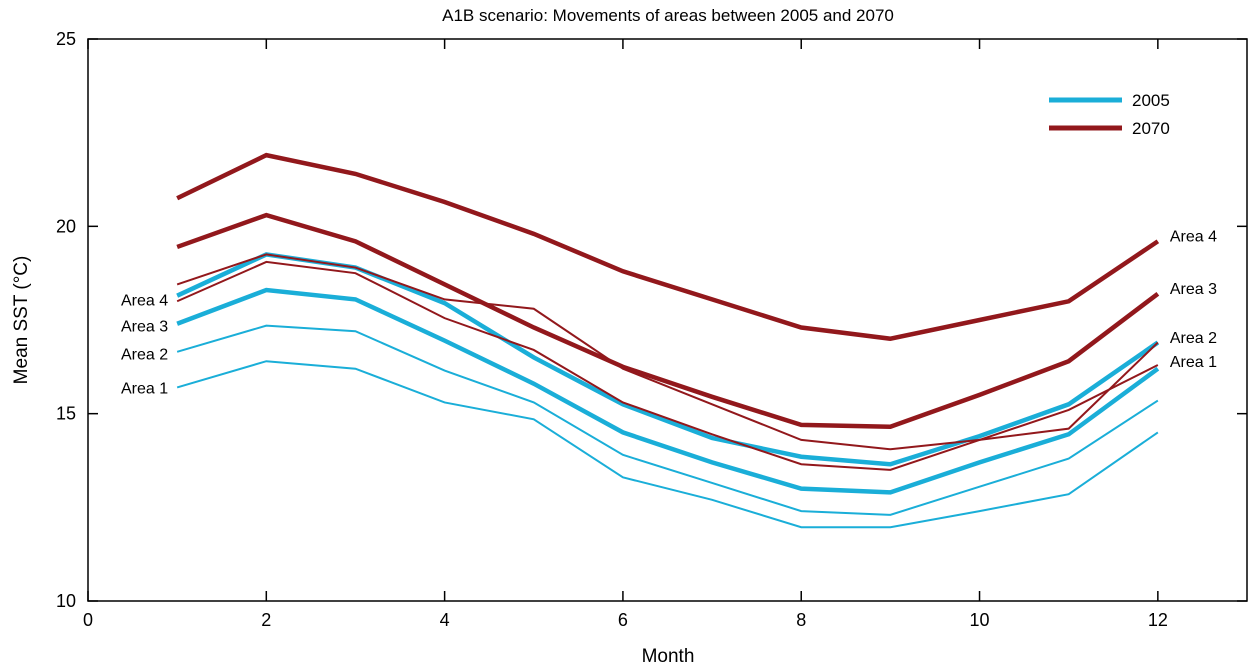  I want to click on x-tick-label: 10, so click(980, 620).